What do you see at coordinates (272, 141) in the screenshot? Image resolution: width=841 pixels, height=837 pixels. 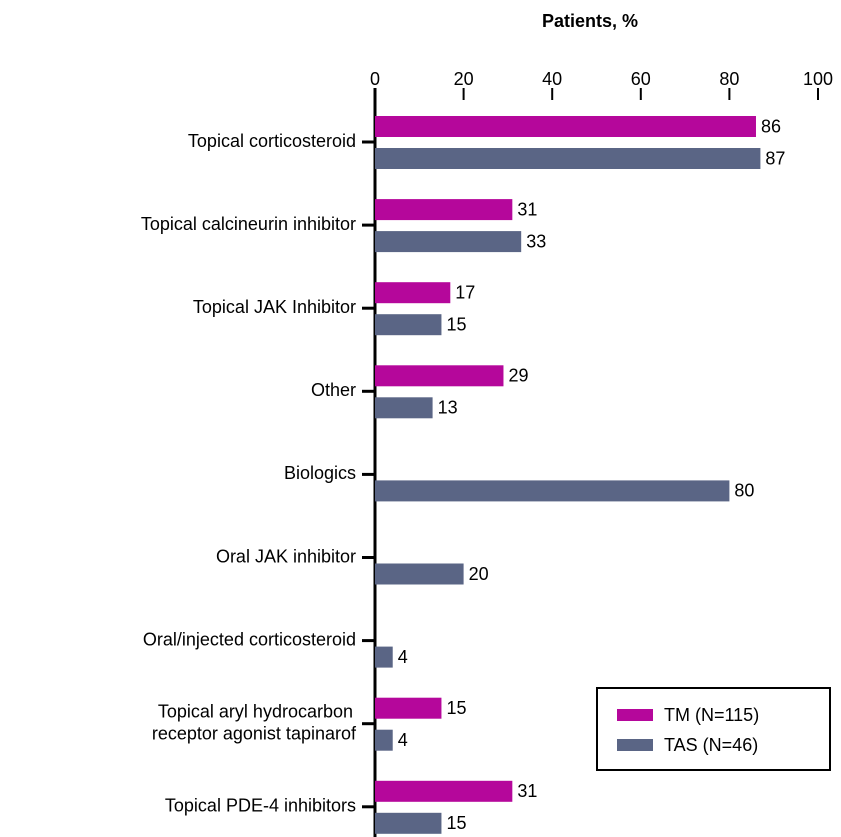 I see `y-tick-label: Topical corticosteroid` at bounding box center [272, 141].